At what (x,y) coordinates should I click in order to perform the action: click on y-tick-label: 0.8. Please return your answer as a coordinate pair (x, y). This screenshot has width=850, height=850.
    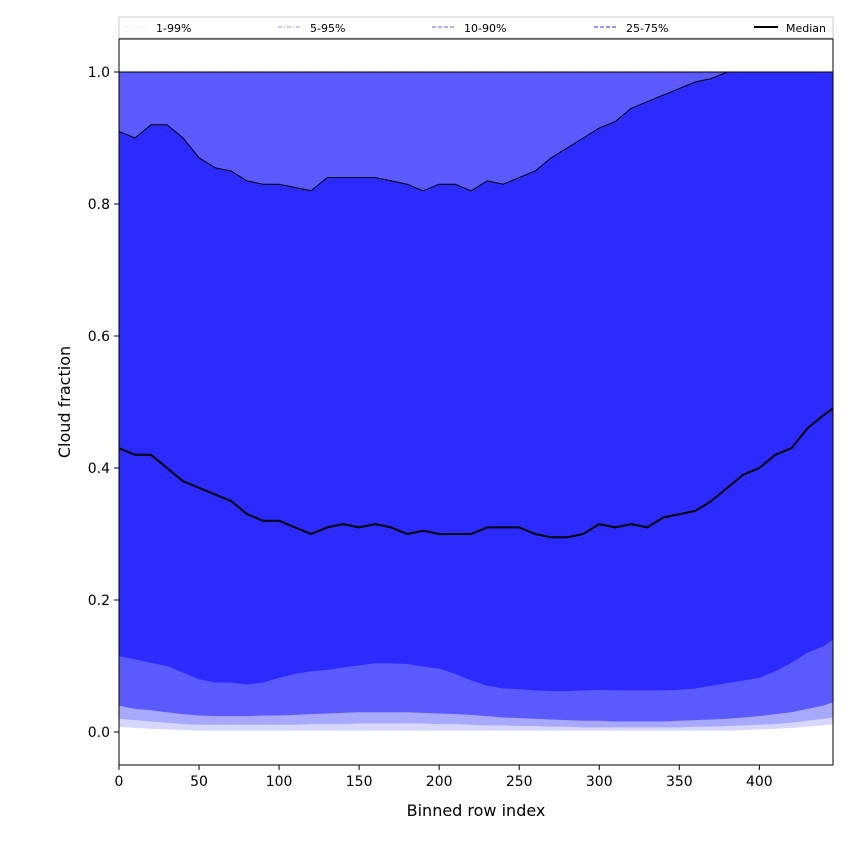
    Looking at the image, I should click on (99, 205).